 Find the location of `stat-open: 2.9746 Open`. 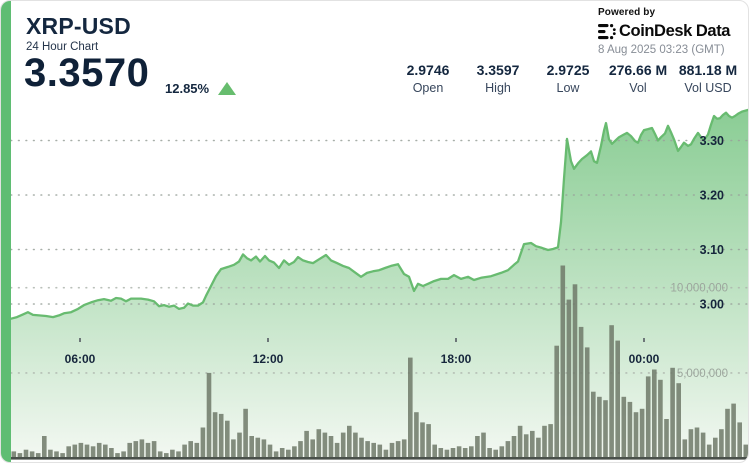

stat-open: 2.9746 Open is located at coordinates (428, 78).